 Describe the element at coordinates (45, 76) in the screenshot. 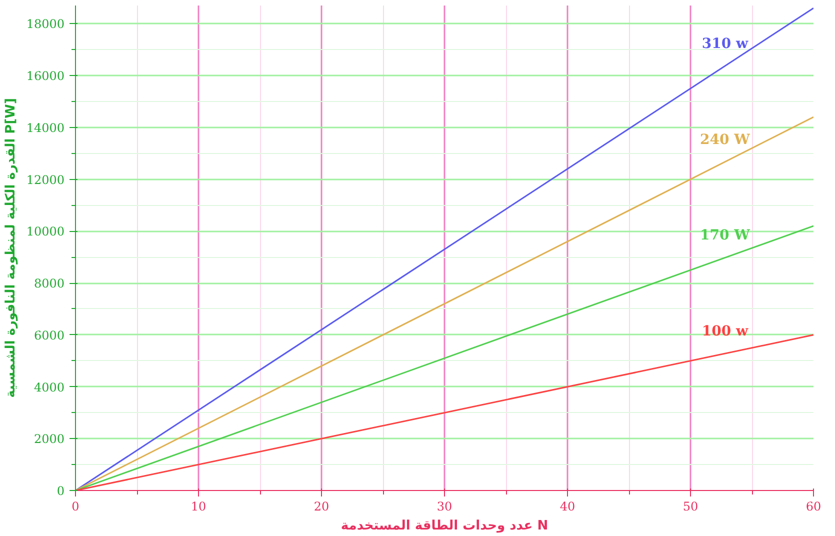

I see `y-tick-label: 16000` at that location.